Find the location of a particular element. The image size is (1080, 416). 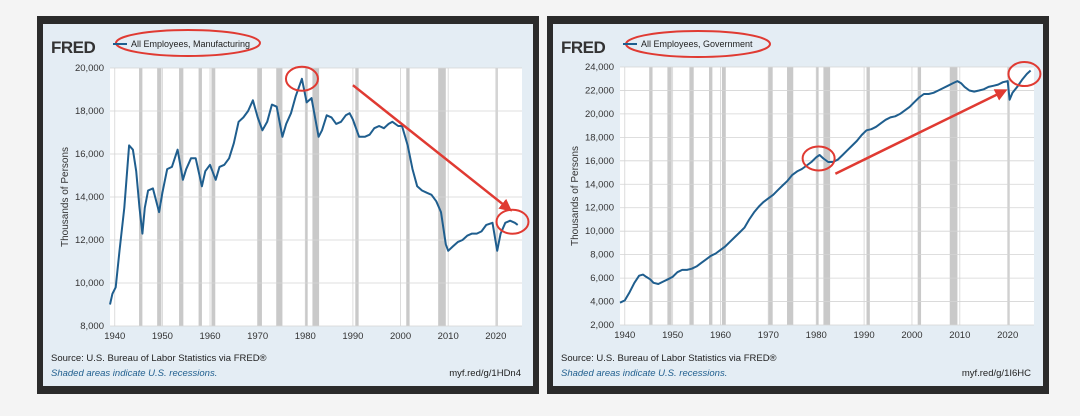

y-tick-label: 4,000 is located at coordinates (602, 302).